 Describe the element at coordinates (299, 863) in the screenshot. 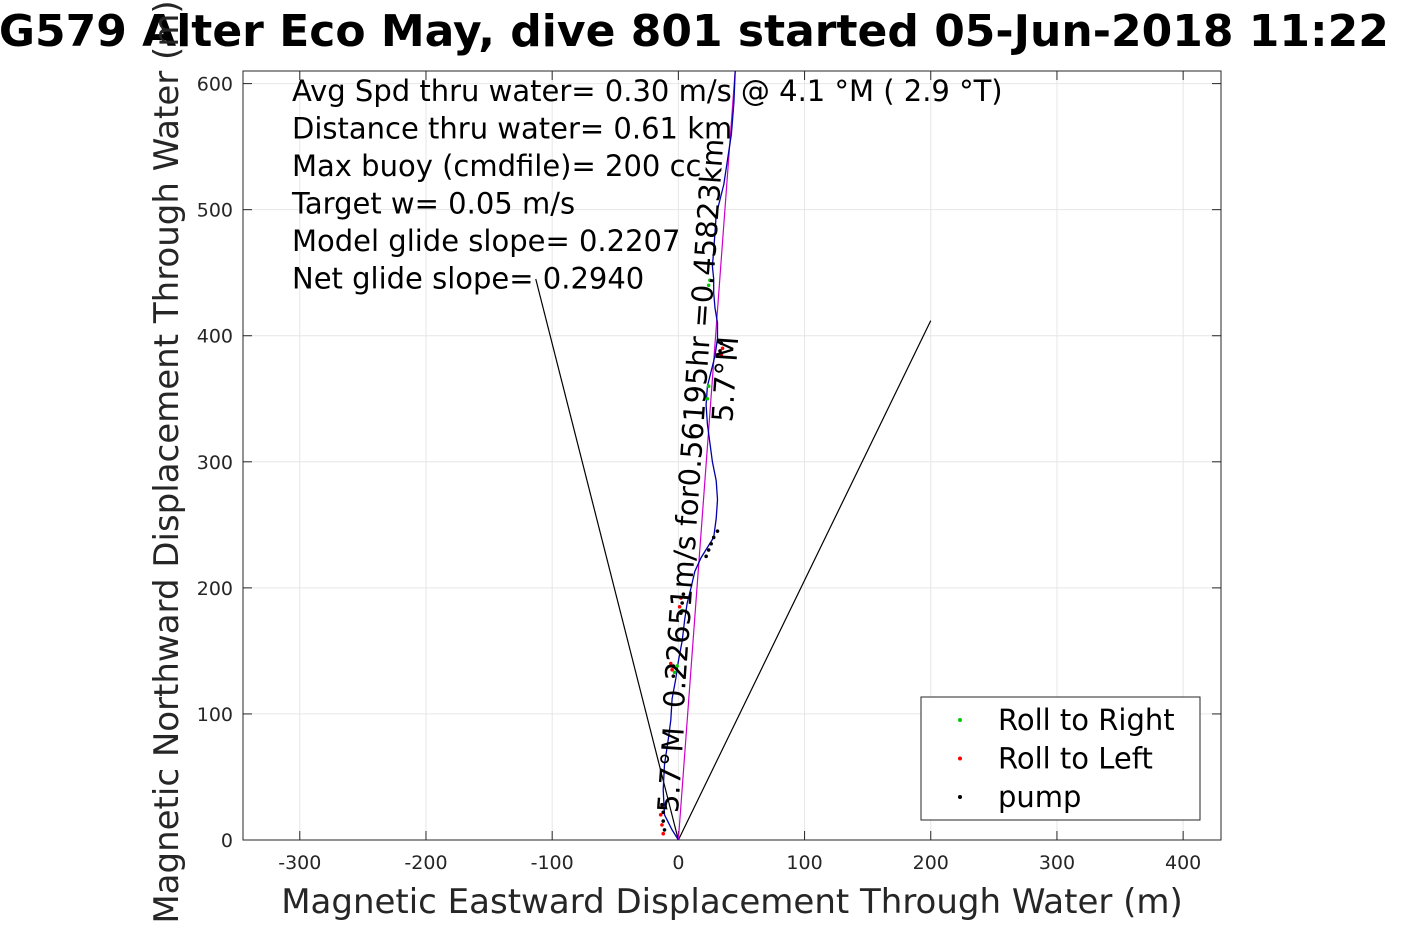

I see `x-tick-label: -300` at that location.